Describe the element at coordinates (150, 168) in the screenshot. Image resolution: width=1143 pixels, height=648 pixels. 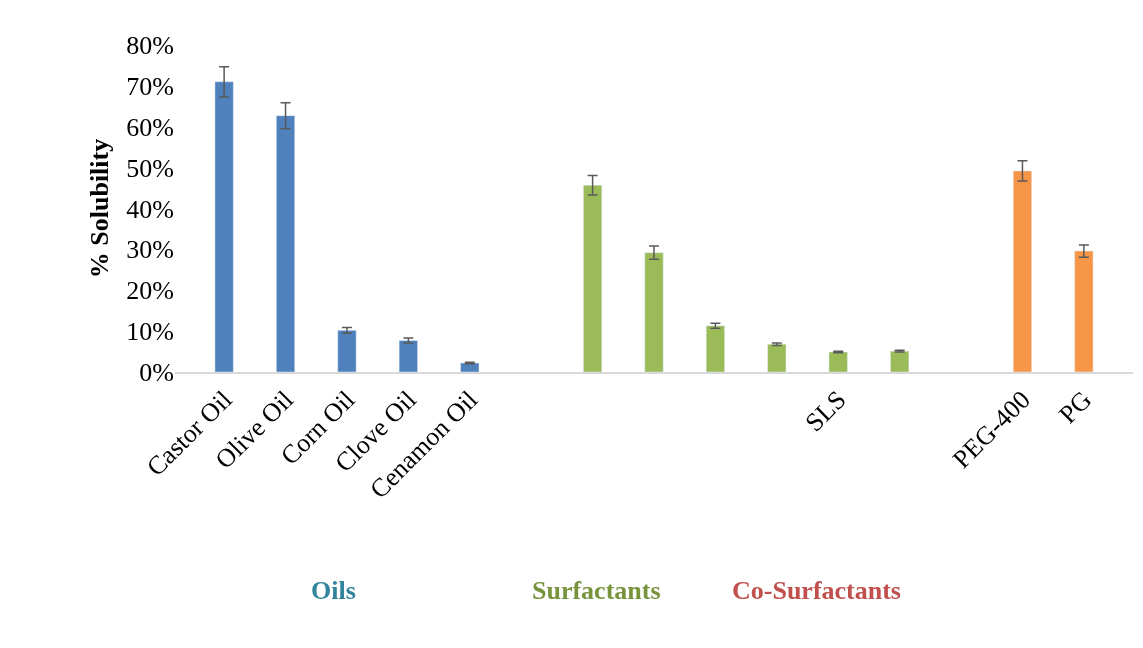
I see `y-tick-label: 50%` at that location.